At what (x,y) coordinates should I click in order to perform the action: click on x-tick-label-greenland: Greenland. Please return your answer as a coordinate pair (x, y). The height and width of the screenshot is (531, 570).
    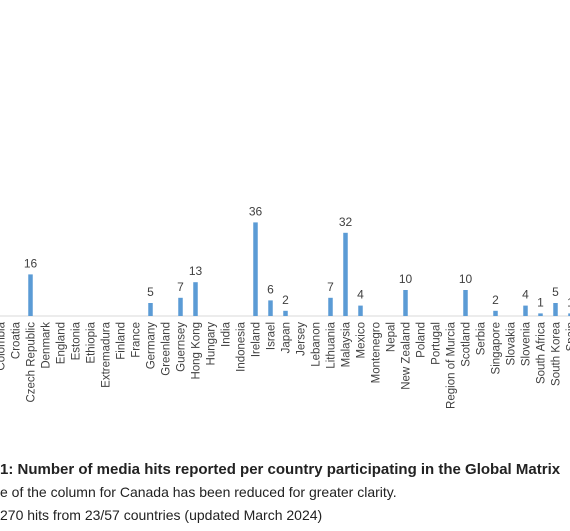
    Looking at the image, I should click on (167, 349).